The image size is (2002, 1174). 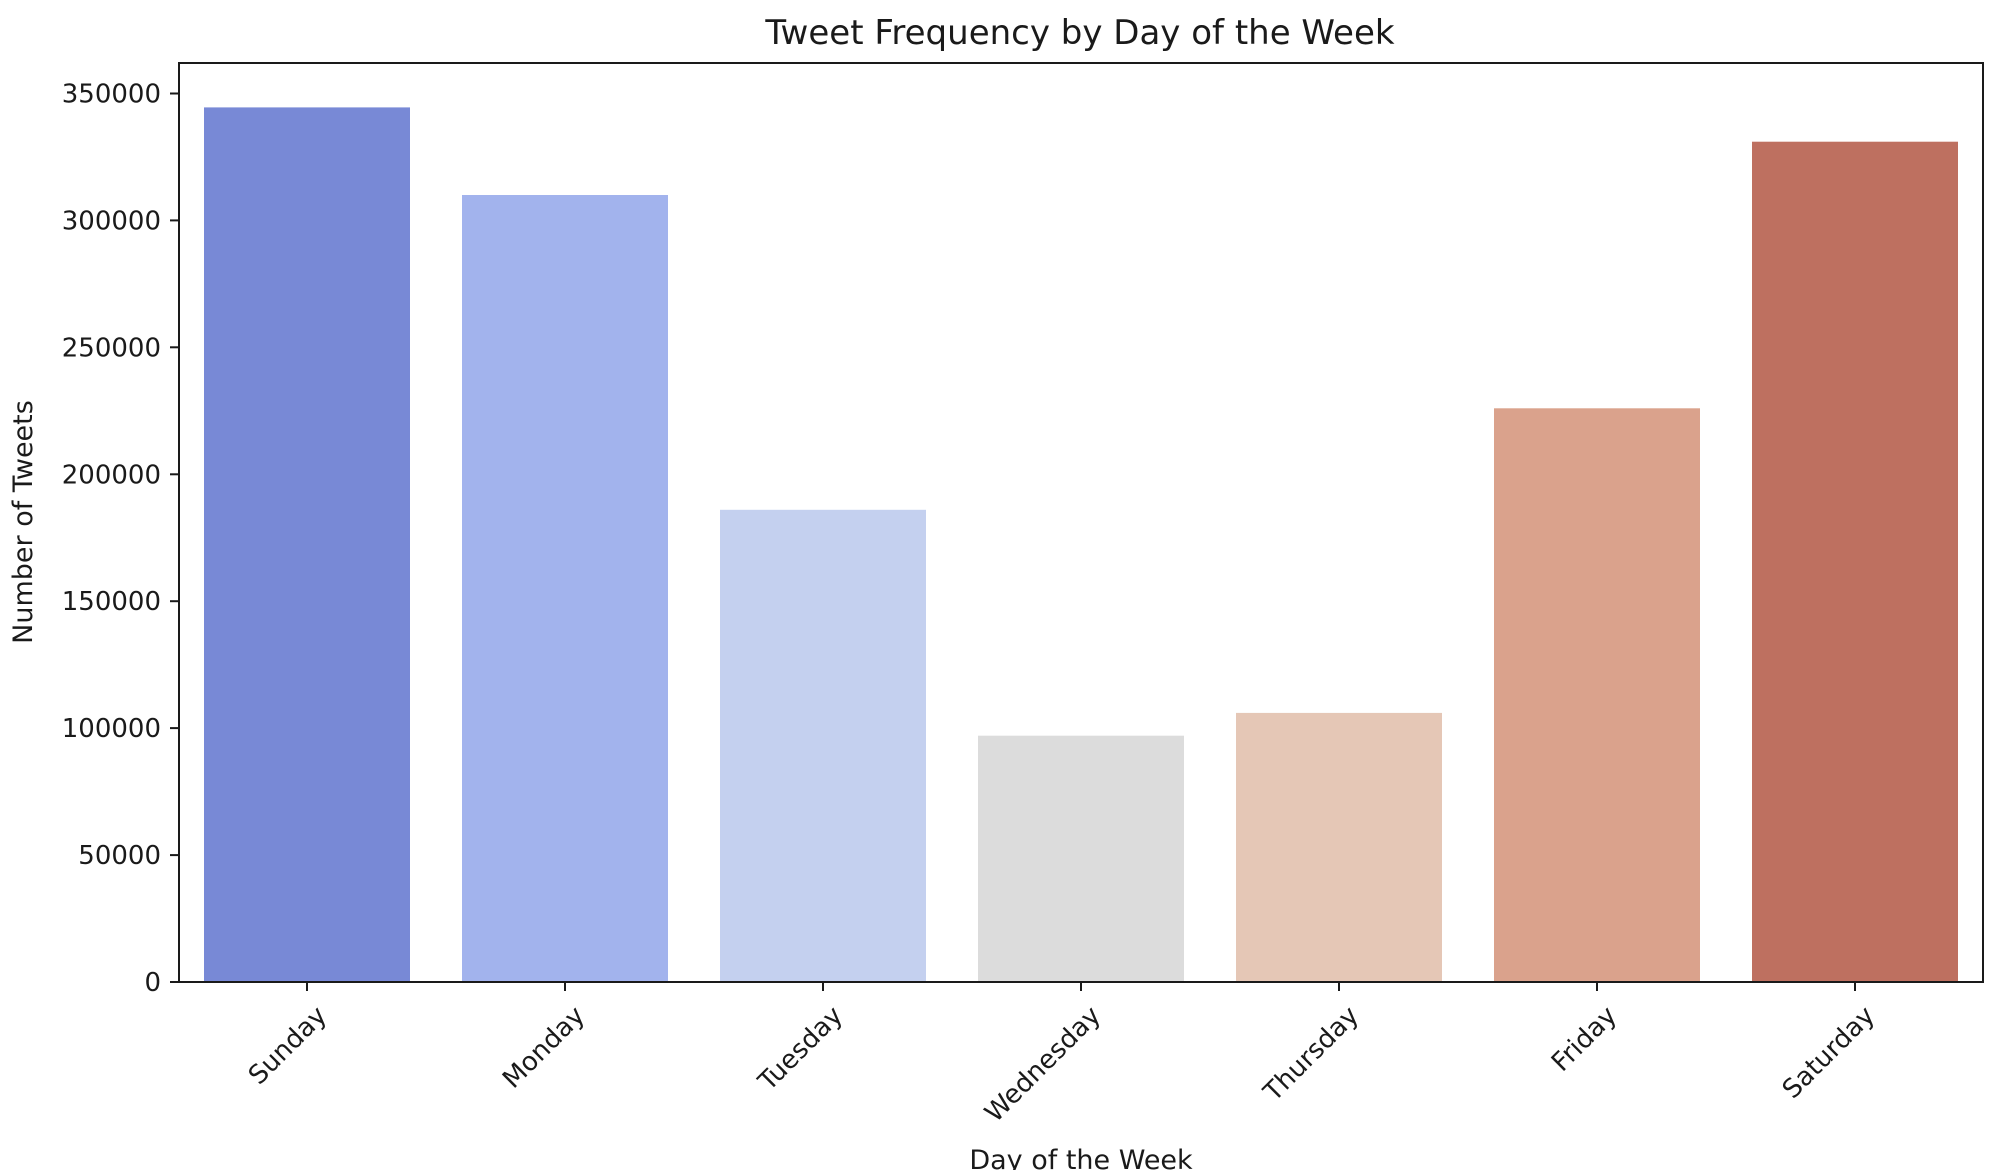 What do you see at coordinates (1584, 1039) in the screenshot?
I see `x-tick-label-friday: Friday` at bounding box center [1584, 1039].